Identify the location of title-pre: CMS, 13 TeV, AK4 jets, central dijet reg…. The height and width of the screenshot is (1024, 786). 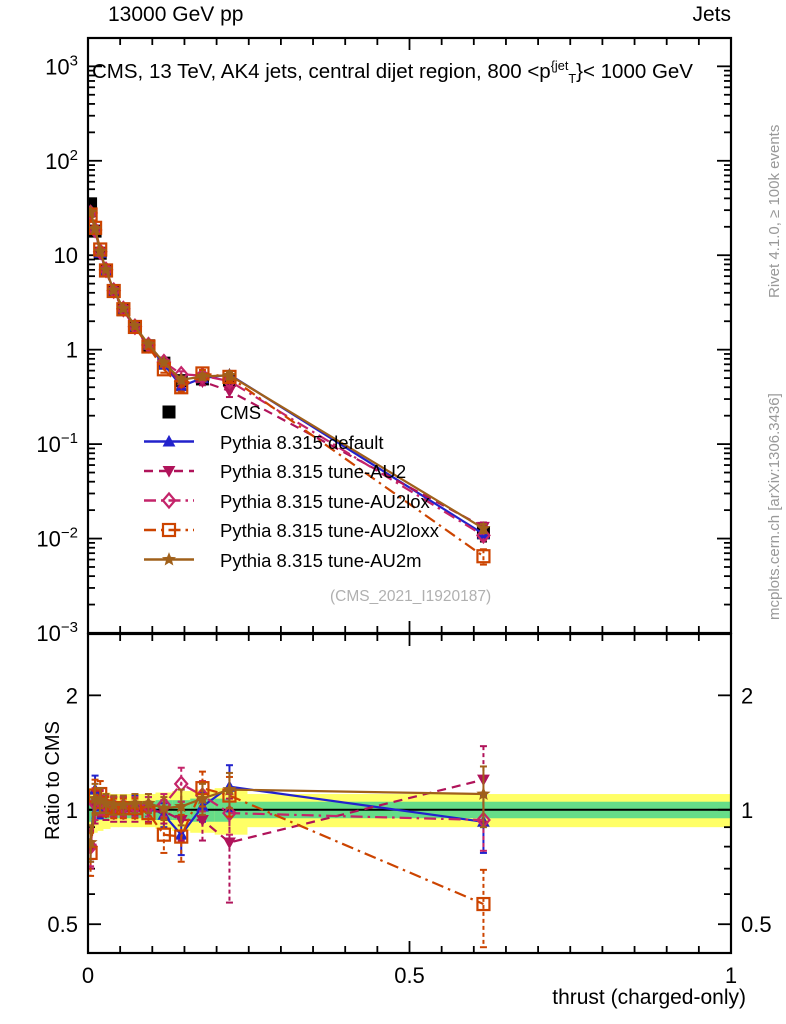
(321, 71).